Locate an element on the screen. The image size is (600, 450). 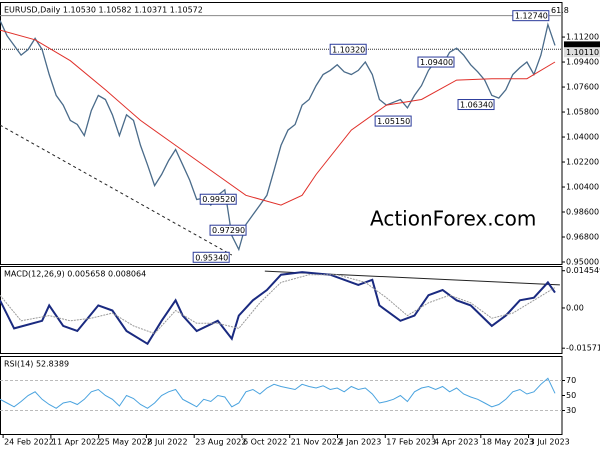
price-marker-label: 0.97290 is located at coordinates (228, 230).